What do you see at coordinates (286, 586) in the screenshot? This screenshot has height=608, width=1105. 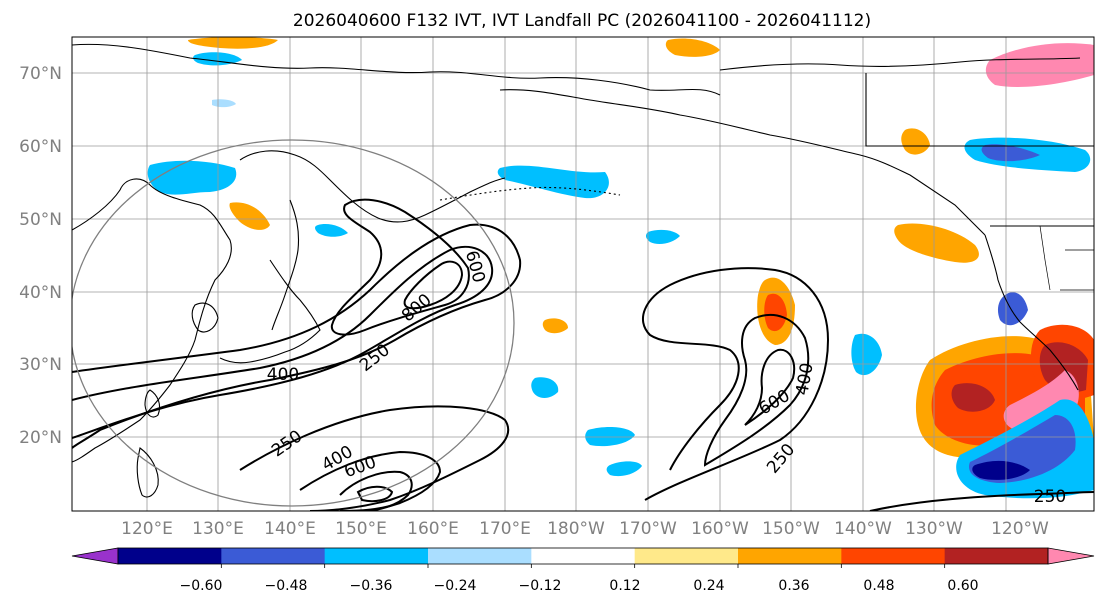 I see `colorbar-tick: −0.48` at bounding box center [286, 586].